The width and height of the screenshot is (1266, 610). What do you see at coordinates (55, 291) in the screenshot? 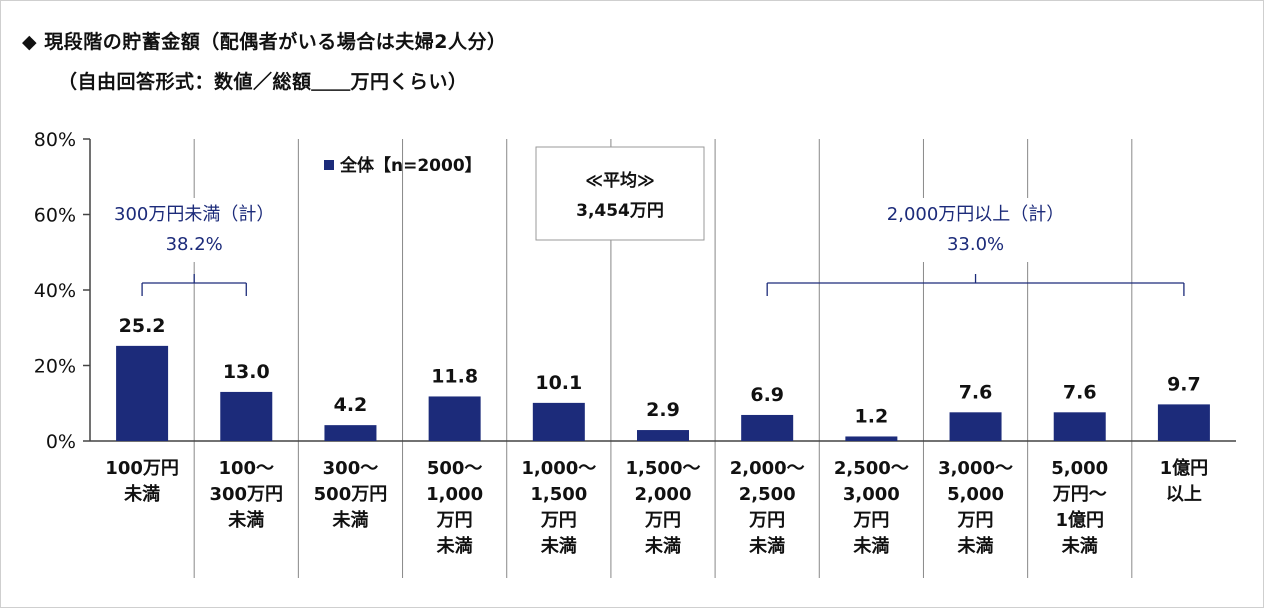
I see `y-tick-label: 40%` at bounding box center [55, 291].